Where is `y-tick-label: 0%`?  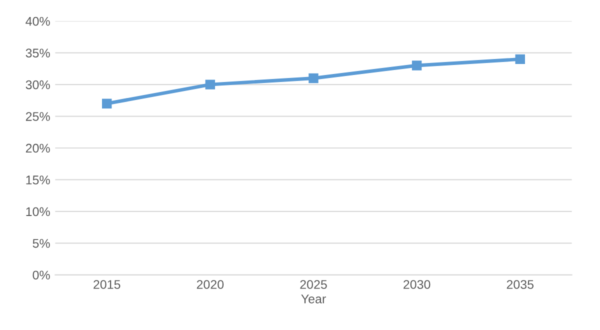 y-tick-label: 0% is located at coordinates (41, 275).